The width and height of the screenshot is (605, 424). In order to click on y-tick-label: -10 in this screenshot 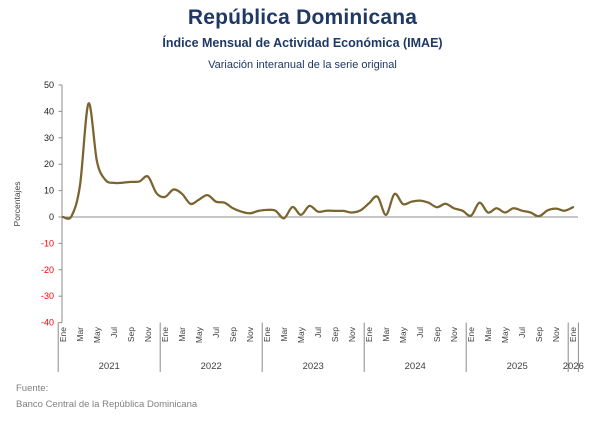, I will do `click(47, 243)`.